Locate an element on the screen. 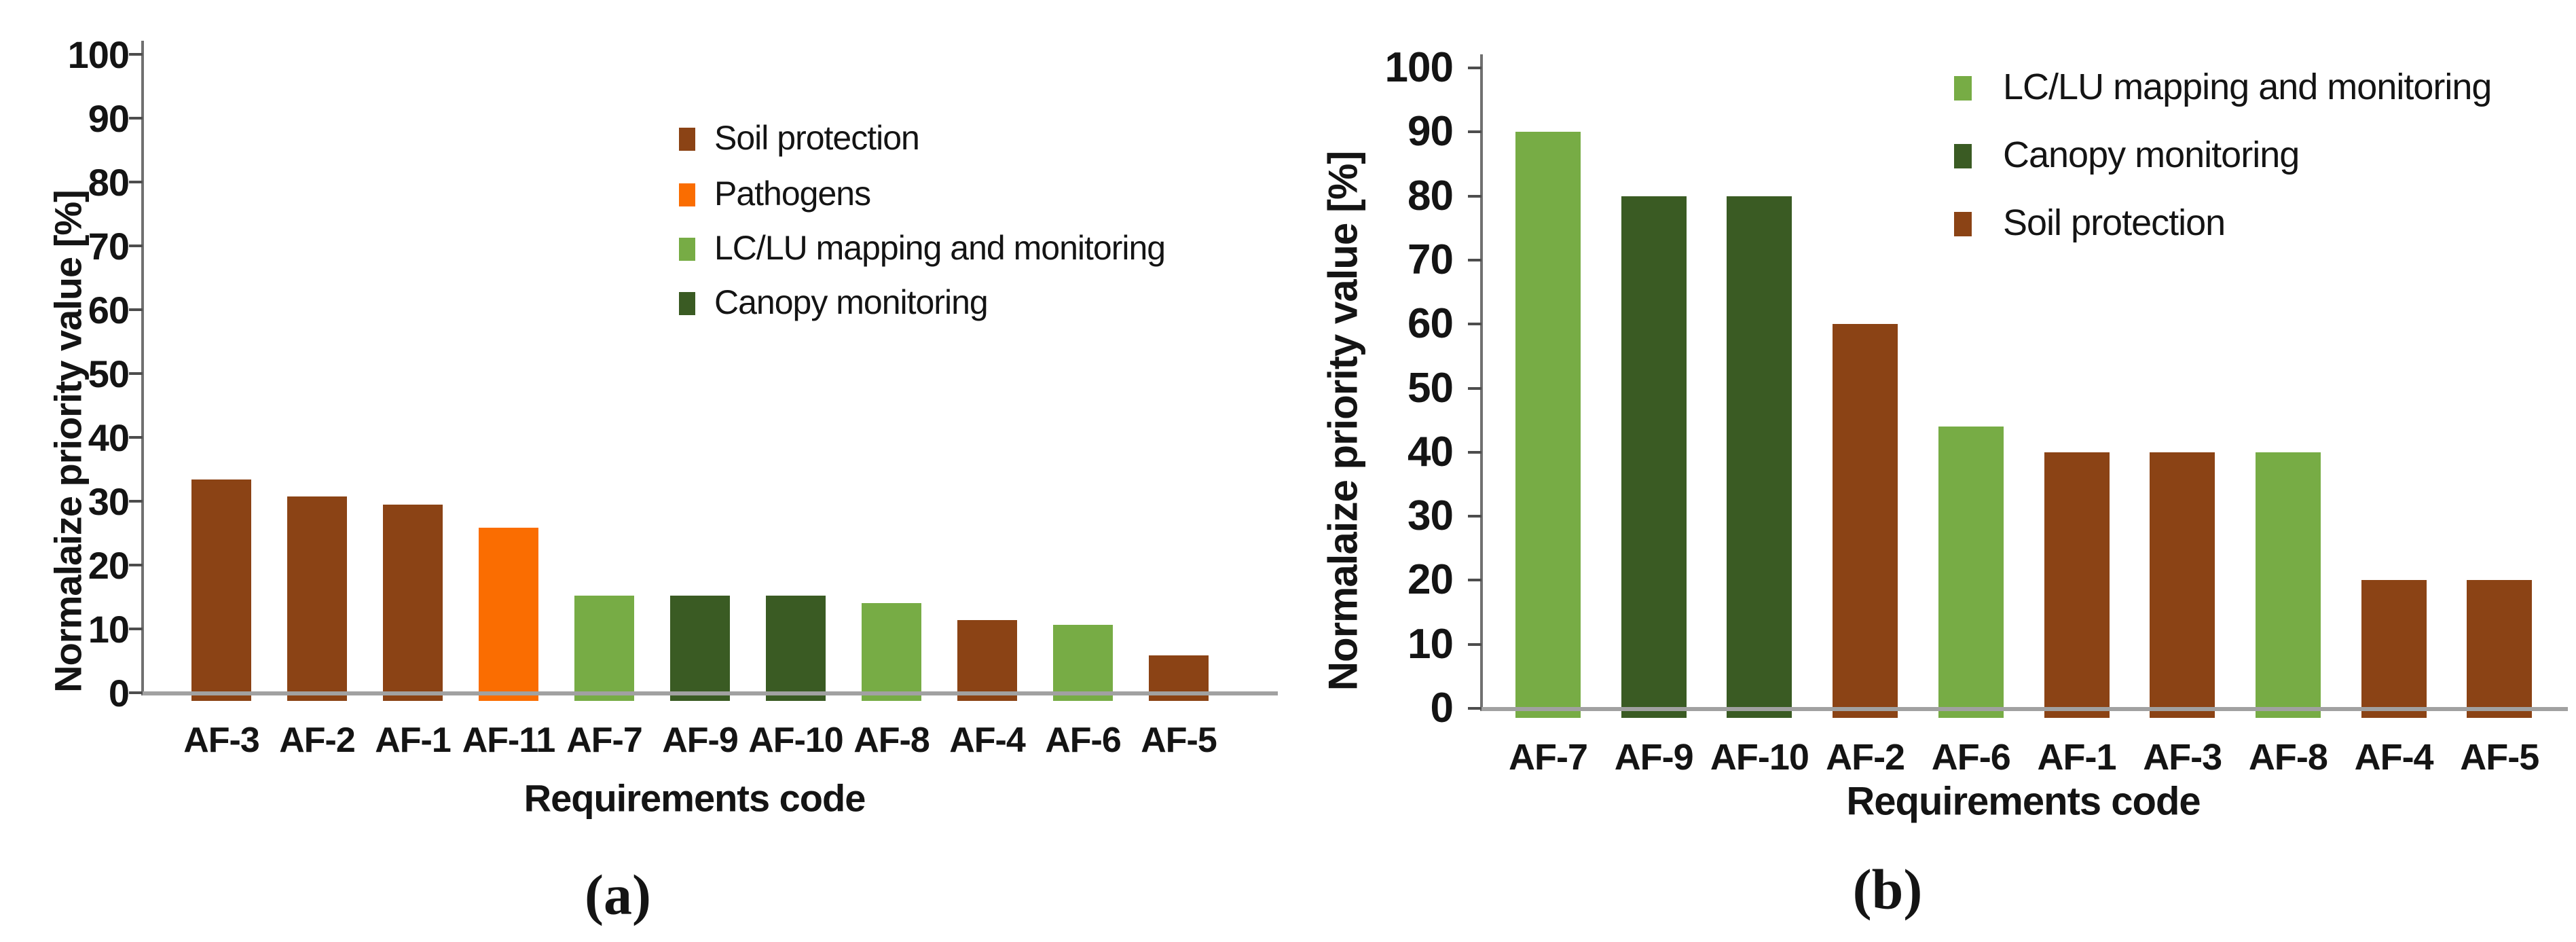 The height and width of the screenshot is (942, 2576). x-tick-label-AF-2: AF-2 is located at coordinates (317, 740).